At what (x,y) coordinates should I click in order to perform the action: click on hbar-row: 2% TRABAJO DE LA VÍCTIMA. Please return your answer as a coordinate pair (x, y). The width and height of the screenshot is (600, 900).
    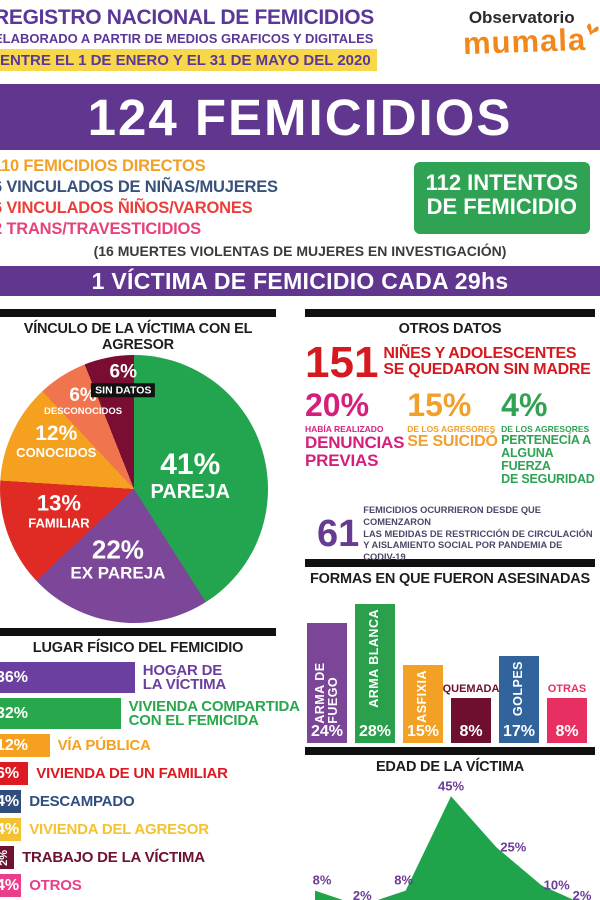
    Looking at the image, I should click on (150, 858).